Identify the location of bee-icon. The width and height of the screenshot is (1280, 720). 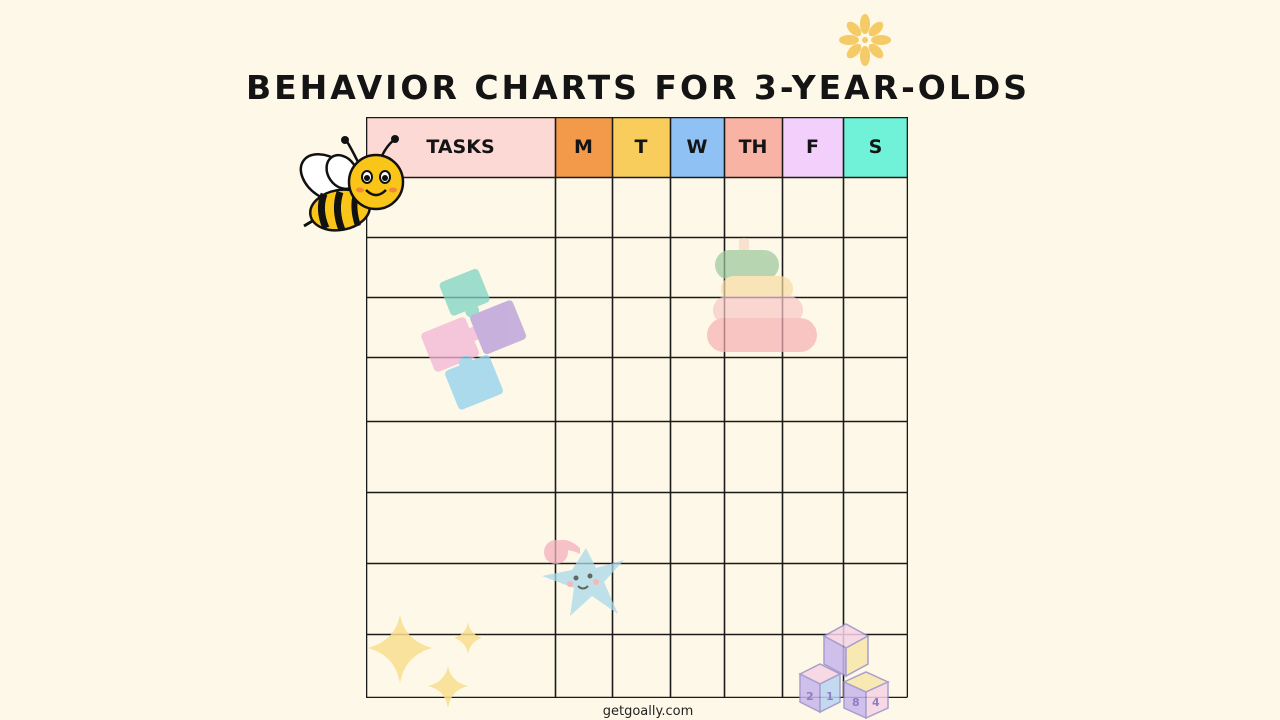
(352, 183).